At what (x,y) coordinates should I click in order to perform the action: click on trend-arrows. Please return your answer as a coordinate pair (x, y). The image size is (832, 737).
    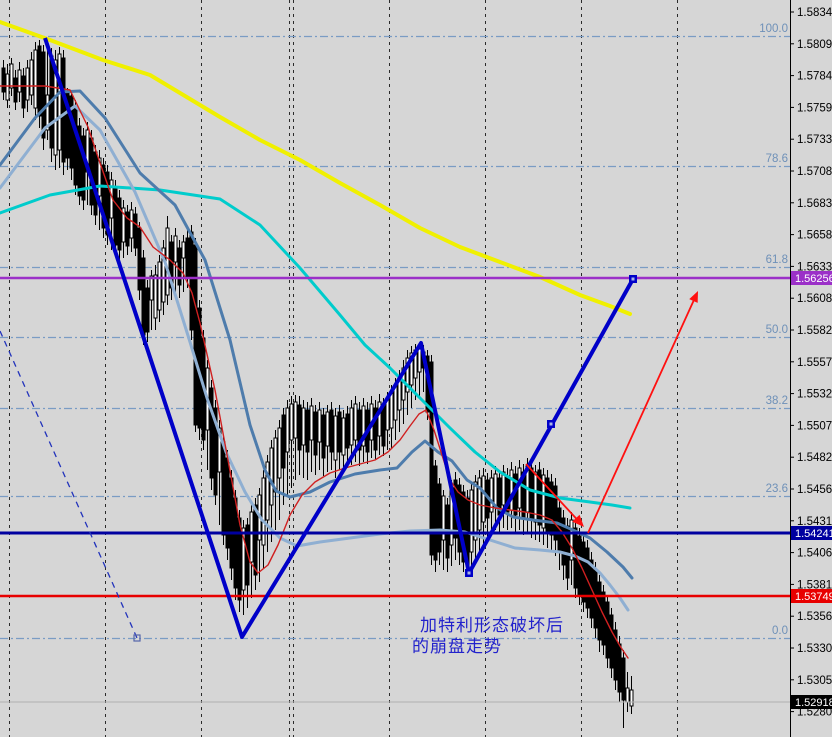
    Looking at the image, I should click on (611, 412).